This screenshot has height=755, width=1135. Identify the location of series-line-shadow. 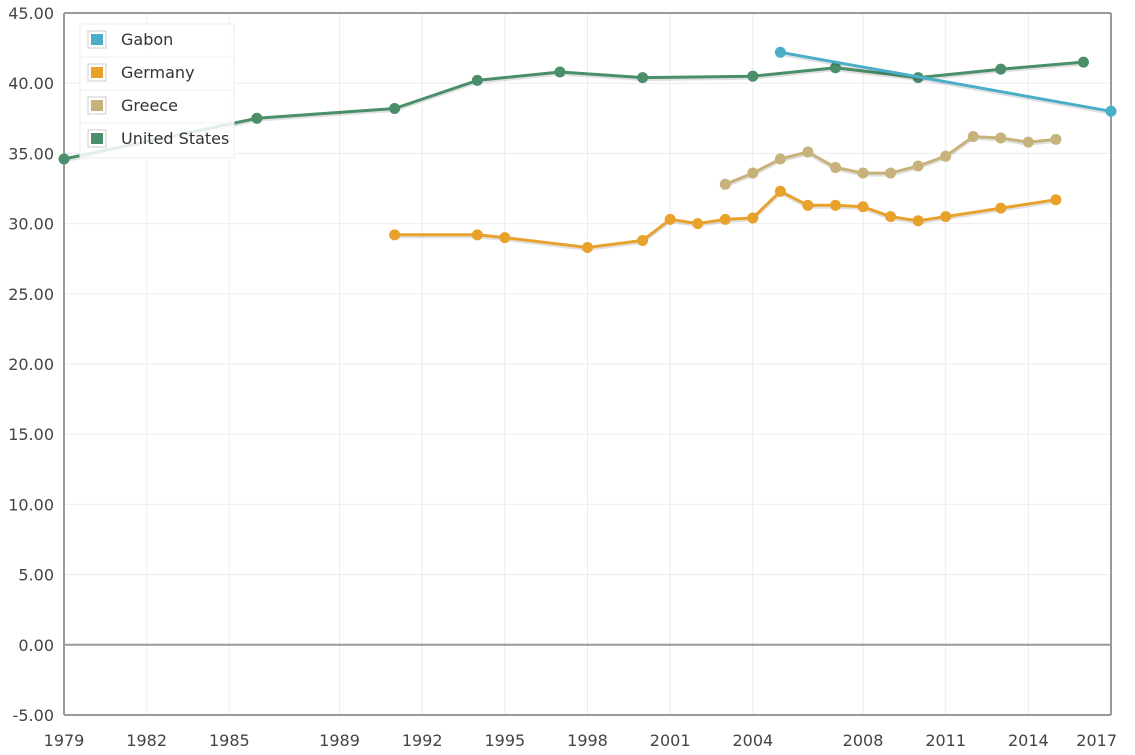
(946, 83).